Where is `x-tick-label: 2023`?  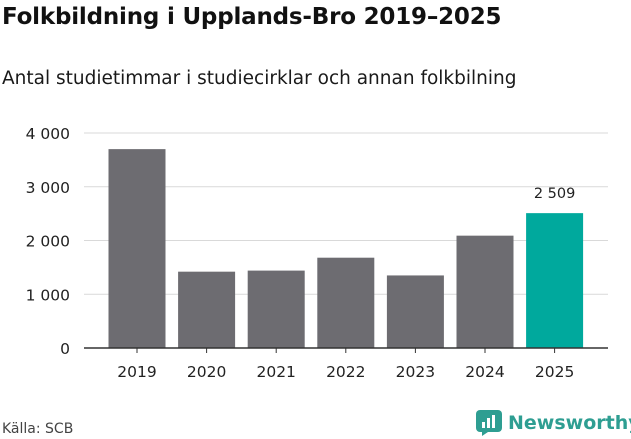 x-tick-label: 2023 is located at coordinates (415, 372).